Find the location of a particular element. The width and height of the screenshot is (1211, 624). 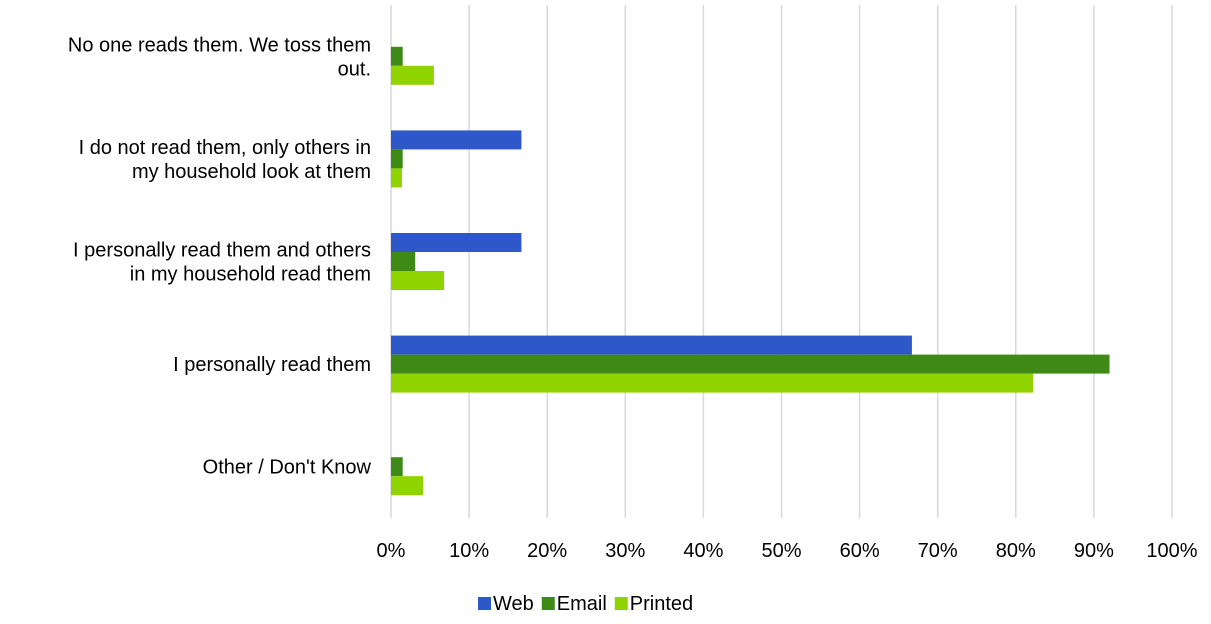

x-axis-tick-labels: 0% 10% 20% 30% 40% 50% 60% 70% 80% 90% 100% is located at coordinates (787, 551).